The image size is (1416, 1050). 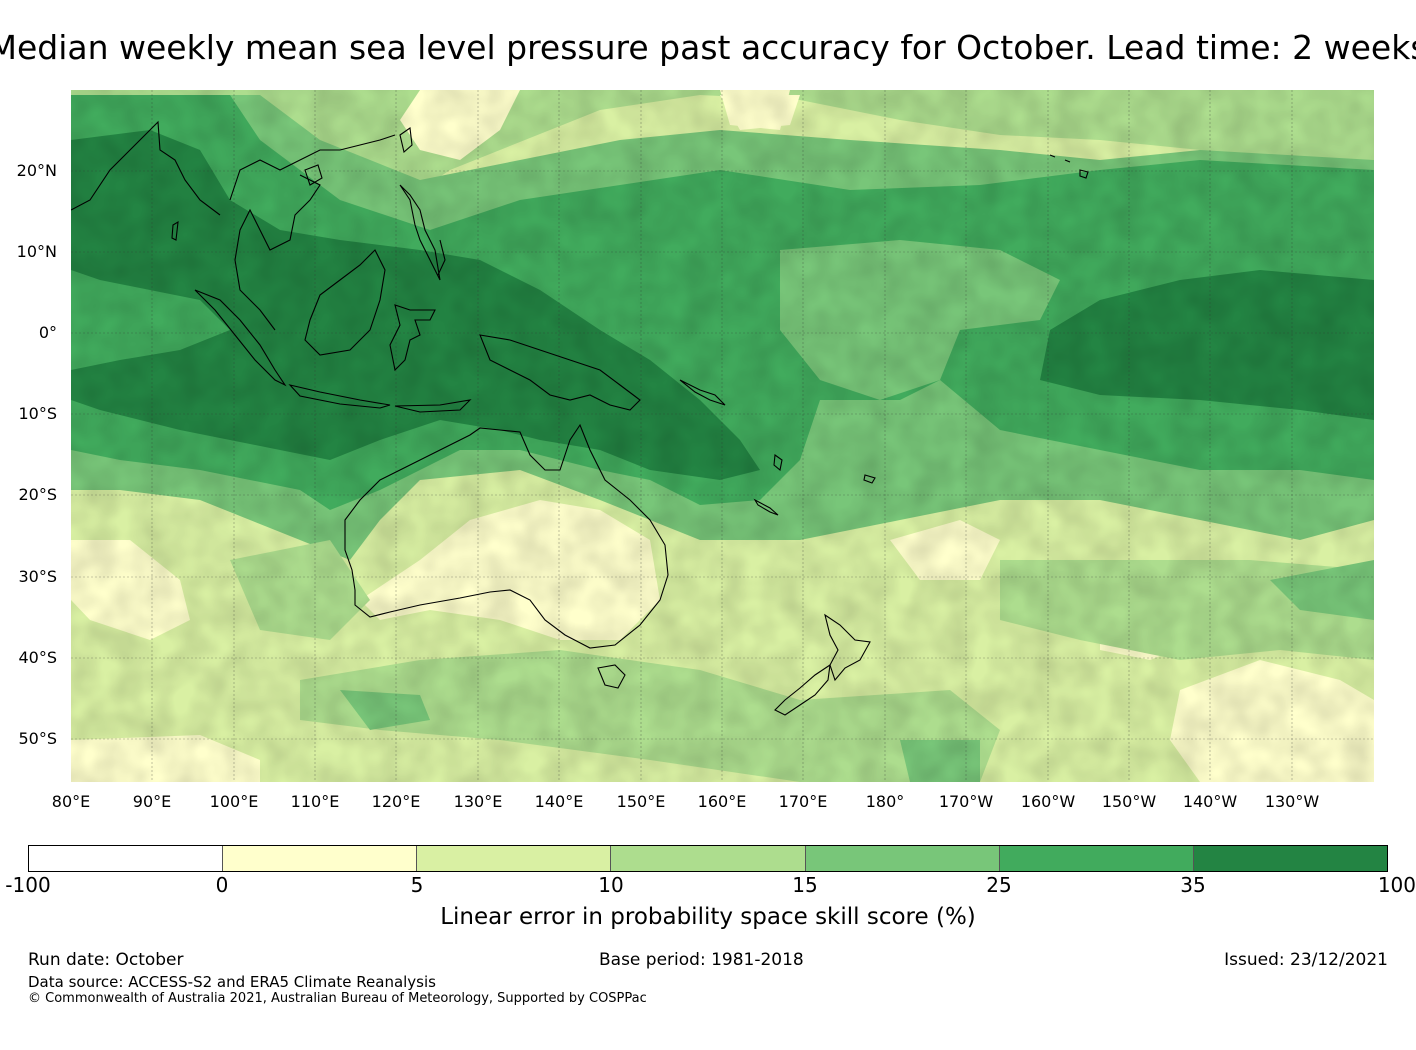 What do you see at coordinates (802, 689) in the screenshot?
I see `nz-south-island-coast` at bounding box center [802, 689].